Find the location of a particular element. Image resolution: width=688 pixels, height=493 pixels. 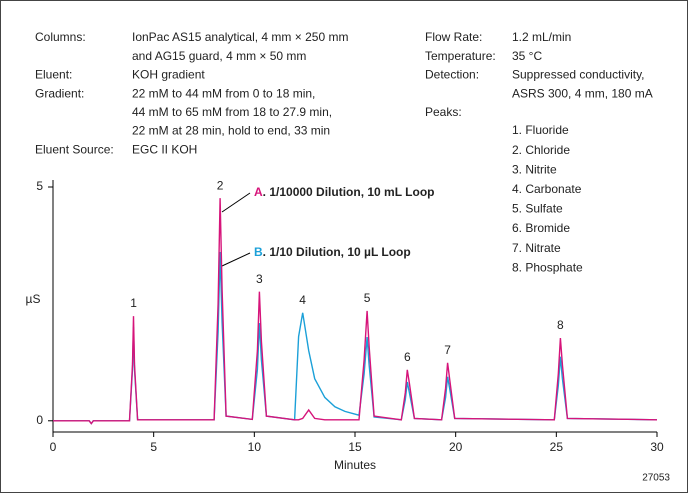

peak-name: 7. Nitrate is located at coordinates (536, 248).